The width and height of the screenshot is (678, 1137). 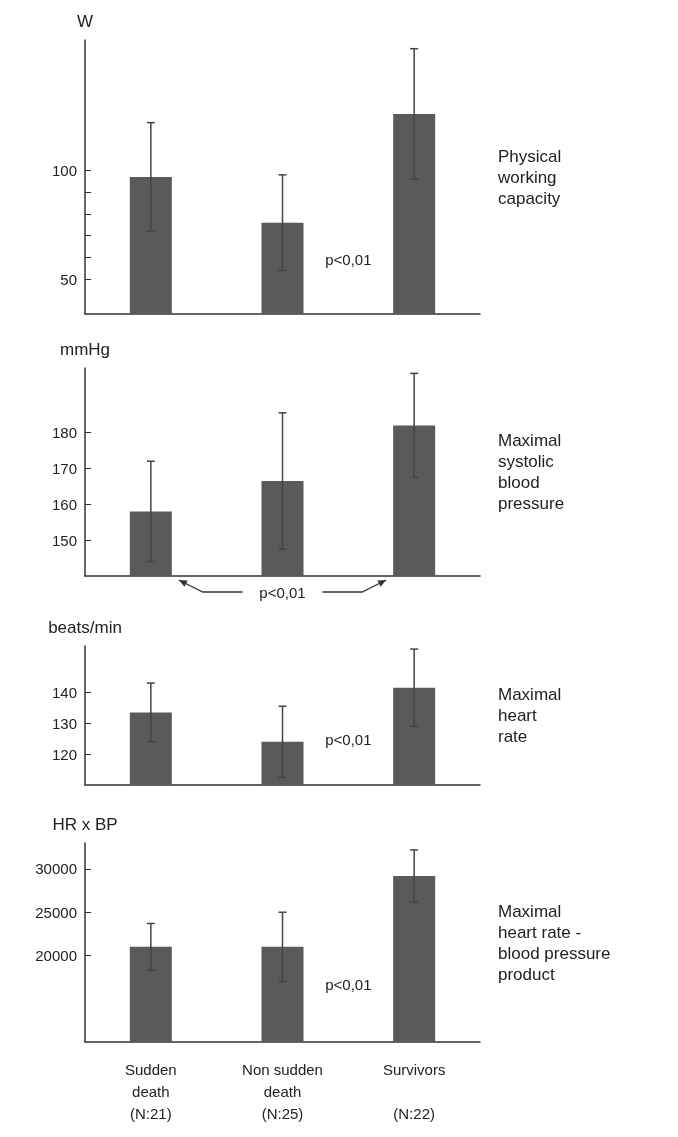 What do you see at coordinates (68, 279) in the screenshot?
I see `y-tick-label: 50` at bounding box center [68, 279].